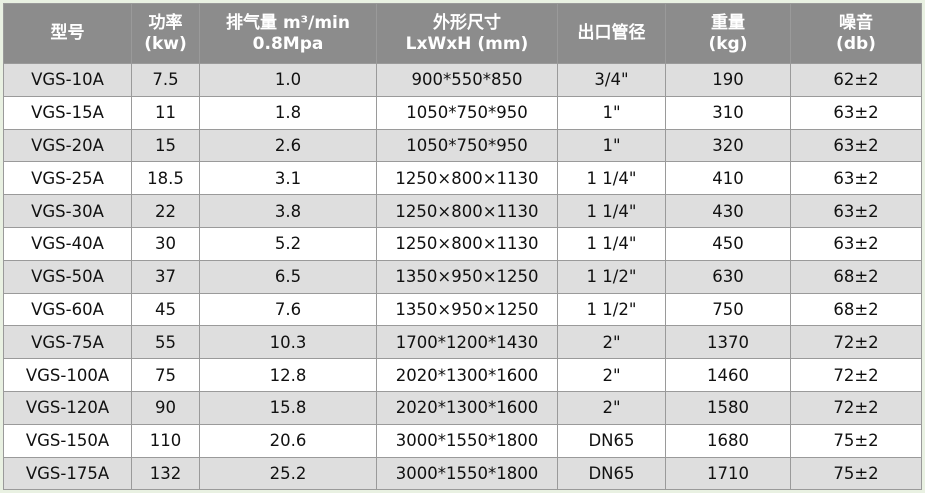  Describe the element at coordinates (467, 145) in the screenshot. I see `cell-dimensions: 1050*750*950` at that location.